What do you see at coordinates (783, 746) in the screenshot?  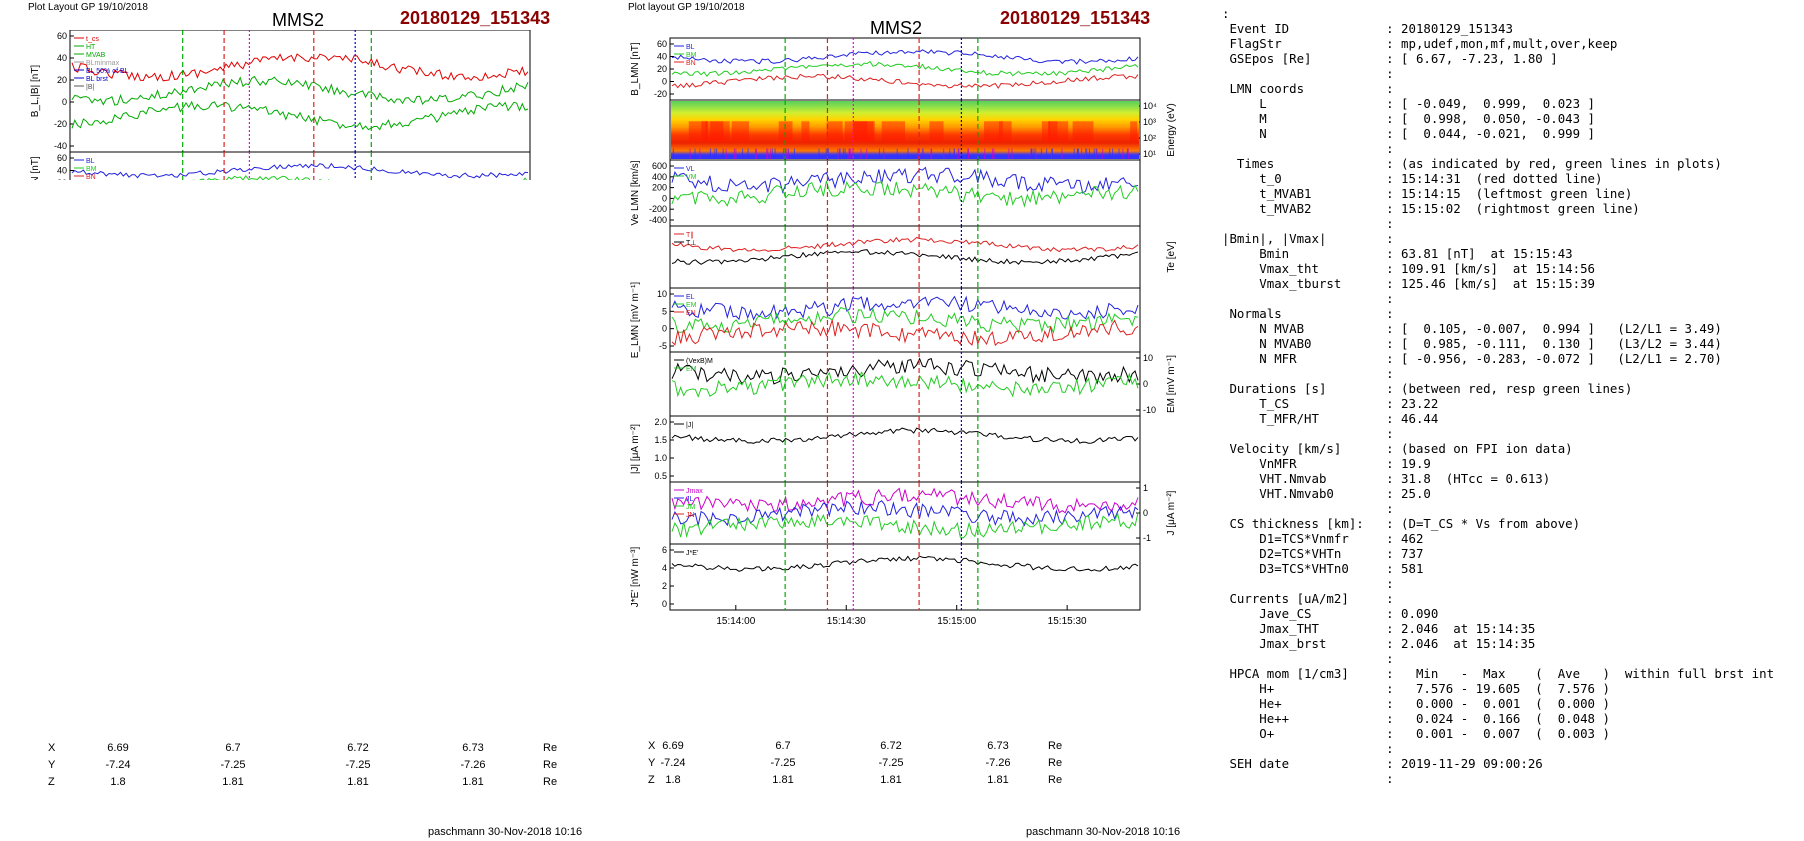 I see `position-value: 6.7` at bounding box center [783, 746].